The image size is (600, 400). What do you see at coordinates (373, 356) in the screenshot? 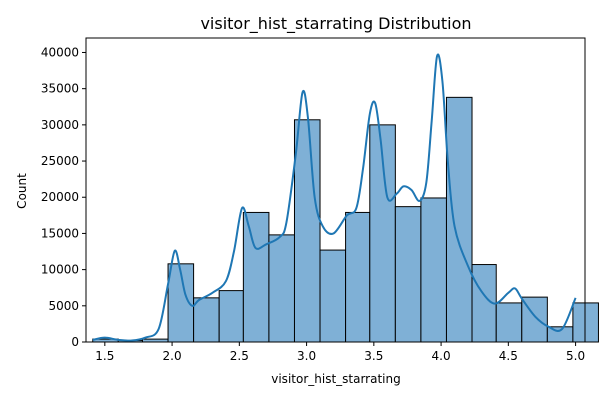
I see `x-tick-label: 3.5` at bounding box center [373, 356].